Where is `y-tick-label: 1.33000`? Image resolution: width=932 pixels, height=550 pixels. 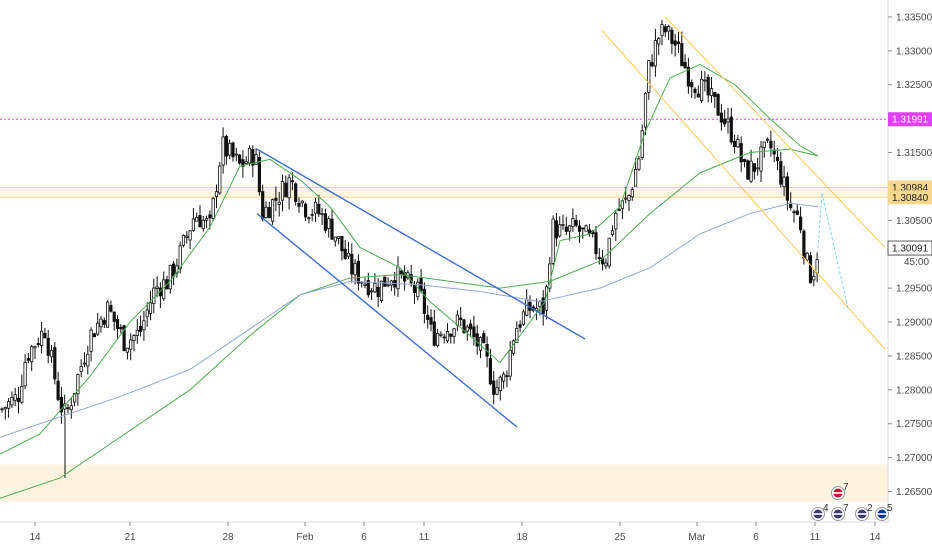 y-tick-label: 1.33000 is located at coordinates (914, 51).